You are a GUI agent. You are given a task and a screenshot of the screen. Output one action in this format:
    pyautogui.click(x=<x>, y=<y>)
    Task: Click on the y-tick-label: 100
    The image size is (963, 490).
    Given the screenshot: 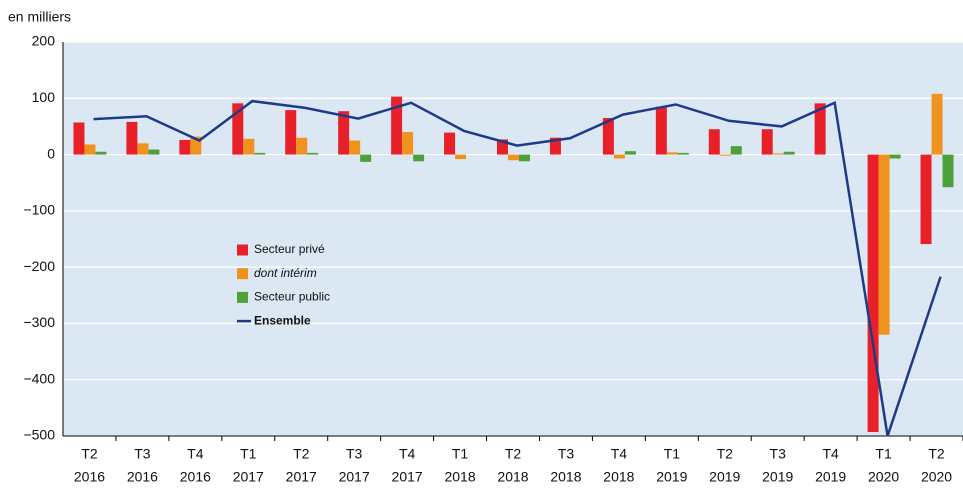 What is the action you would take?
    pyautogui.click(x=44, y=97)
    